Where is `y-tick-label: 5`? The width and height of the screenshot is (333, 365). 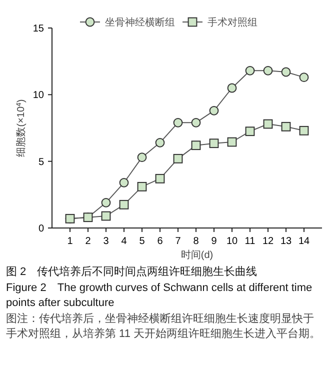
y-tick-label: 5 is located at coordinates (41, 162).